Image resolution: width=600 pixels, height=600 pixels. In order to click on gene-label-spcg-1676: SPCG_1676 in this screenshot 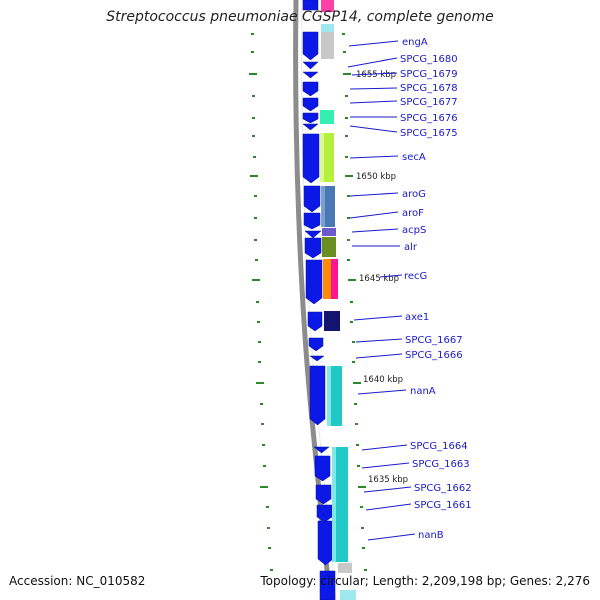, I will do `click(429, 118)`.